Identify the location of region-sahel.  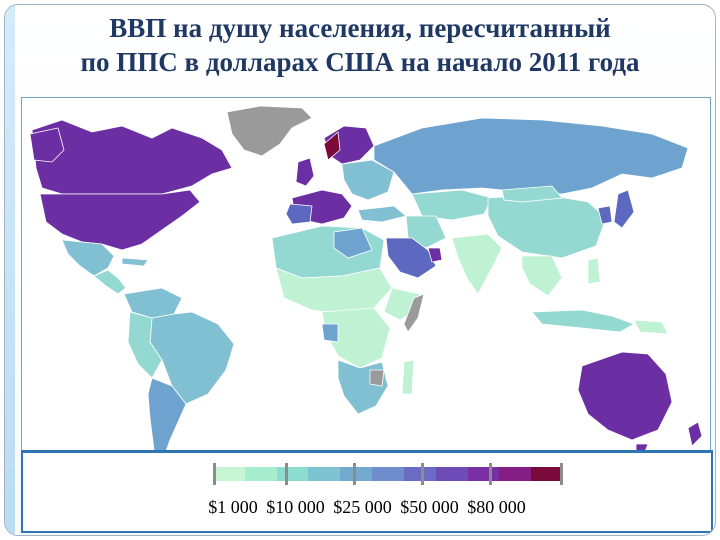
(334, 291).